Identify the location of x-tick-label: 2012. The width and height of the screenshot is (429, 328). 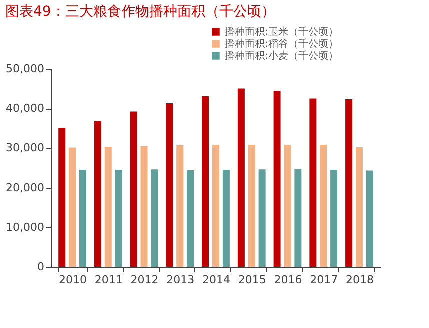
(144, 280).